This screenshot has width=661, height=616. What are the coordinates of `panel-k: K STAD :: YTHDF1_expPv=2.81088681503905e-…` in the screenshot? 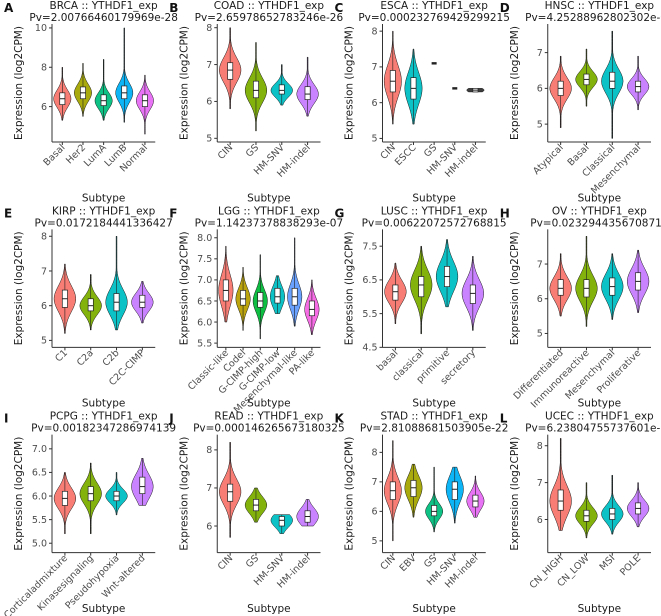 It's located at (422, 513).